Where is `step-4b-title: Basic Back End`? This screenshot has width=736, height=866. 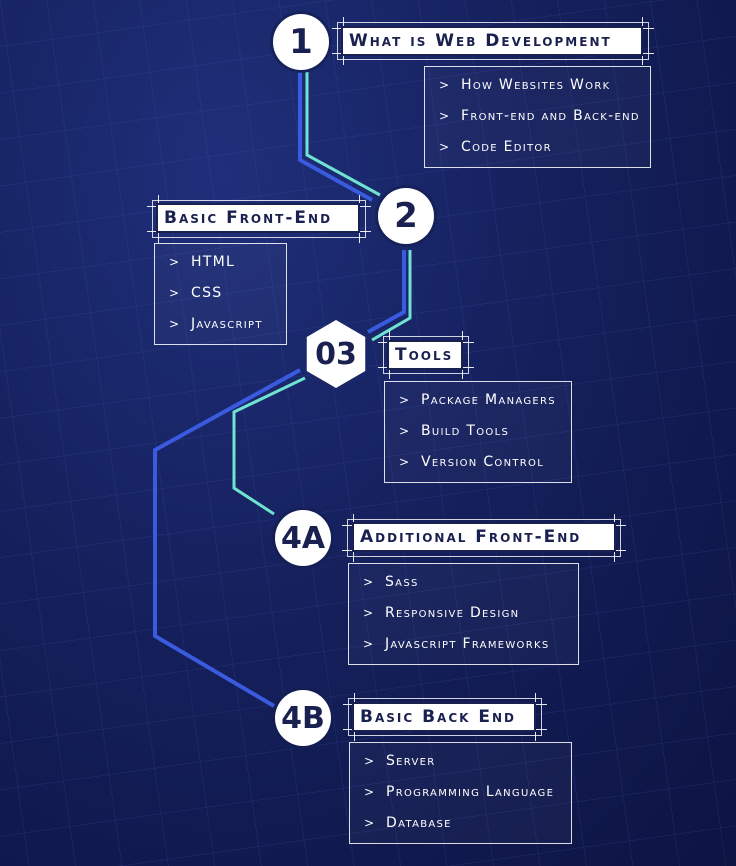
step-4b-title: Basic Back End is located at coordinates (444, 717).